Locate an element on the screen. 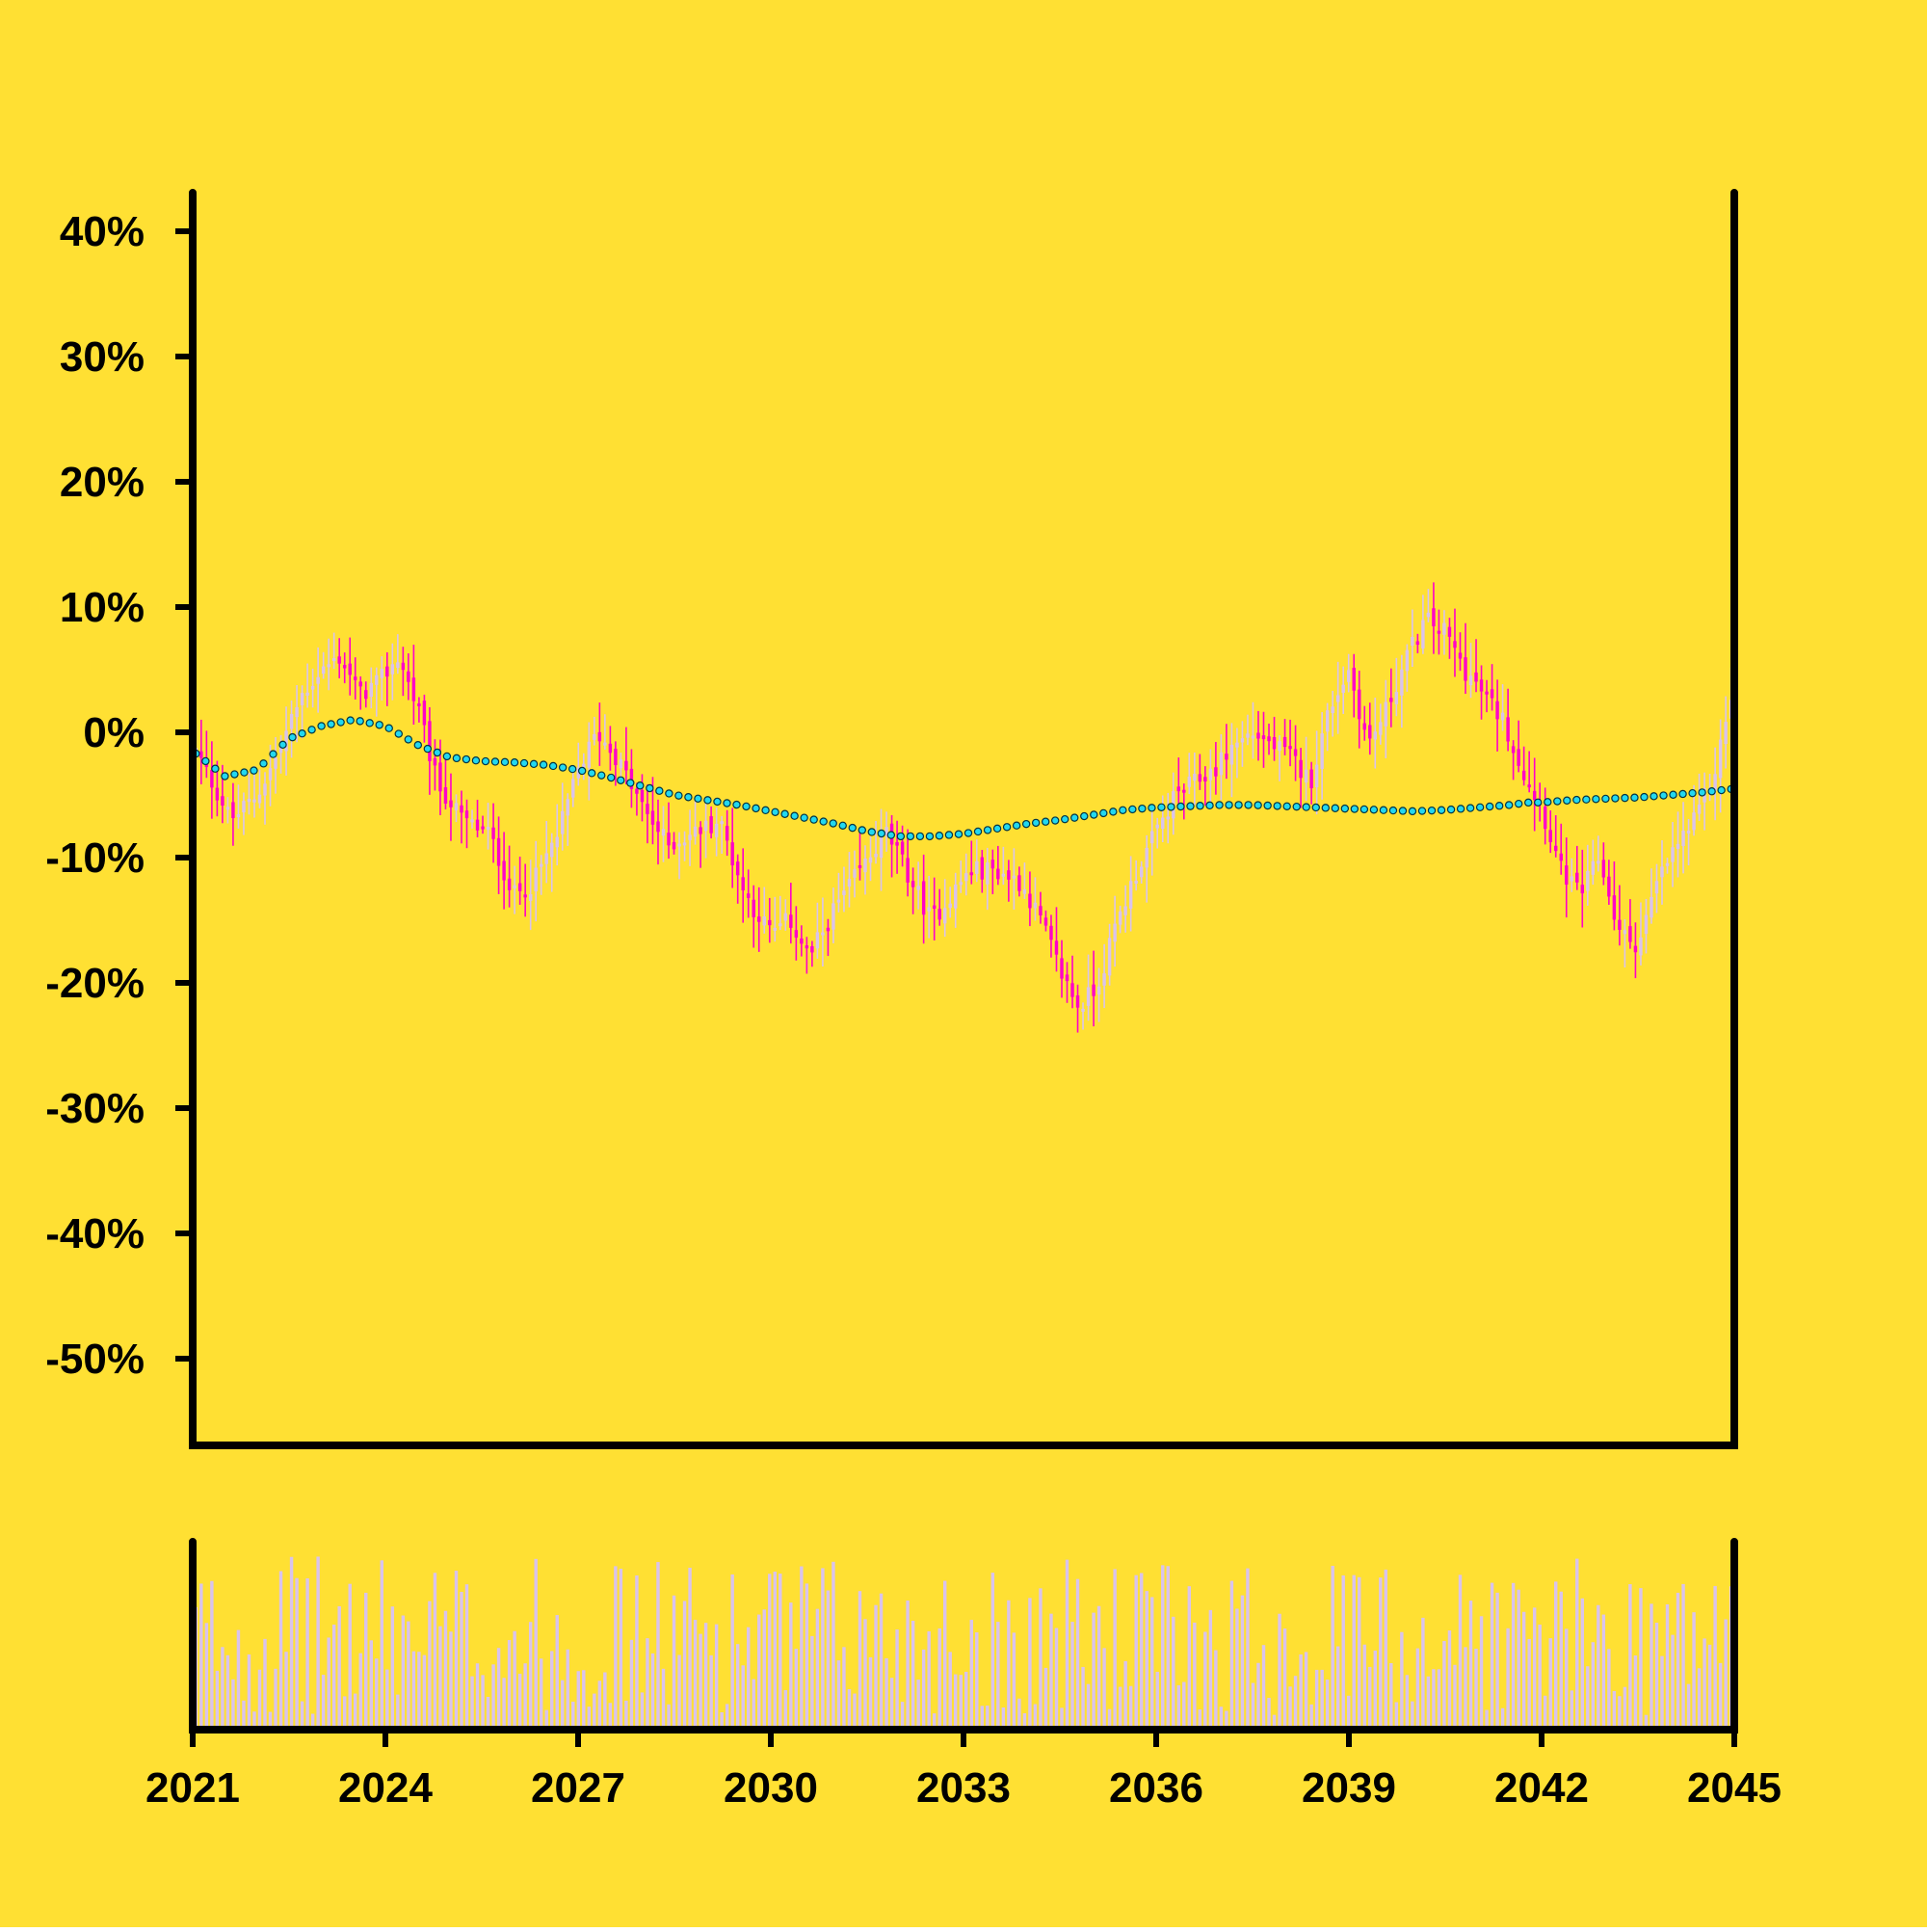 This screenshot has width=1927, height=1932. y-tick-label: -20% is located at coordinates (95, 983).